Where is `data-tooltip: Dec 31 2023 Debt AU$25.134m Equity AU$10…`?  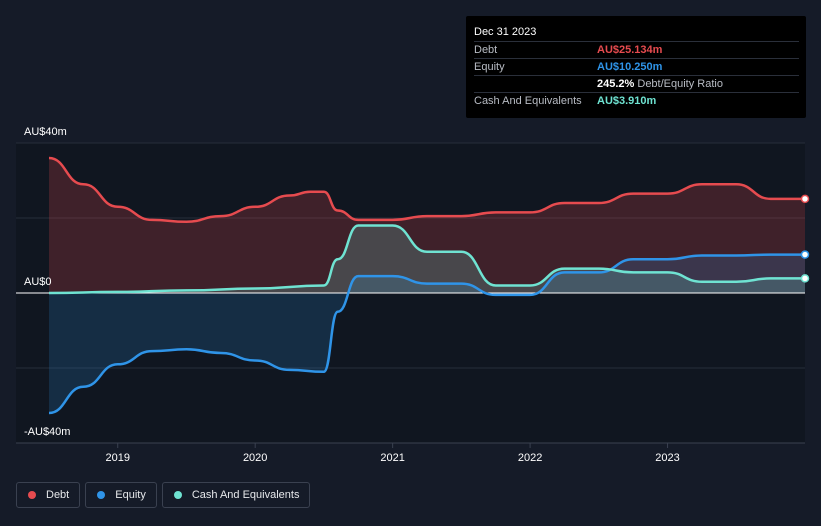
data-tooltip: Dec 31 2023 Debt AU$25.134m Equity AU$10… is located at coordinates (636, 67).